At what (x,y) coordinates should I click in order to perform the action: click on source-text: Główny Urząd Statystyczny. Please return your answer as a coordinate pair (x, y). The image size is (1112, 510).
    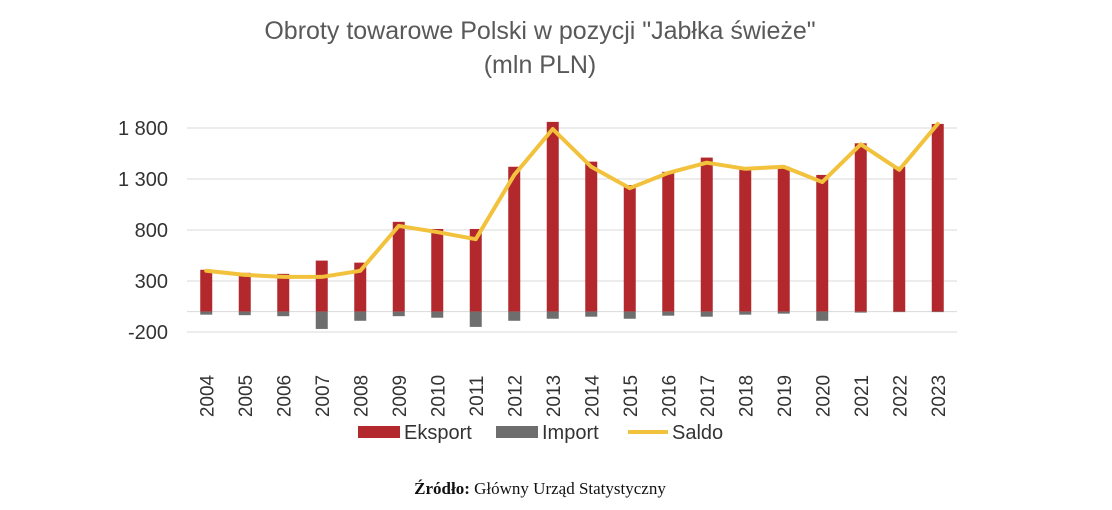
    Looking at the image, I should click on (567, 488).